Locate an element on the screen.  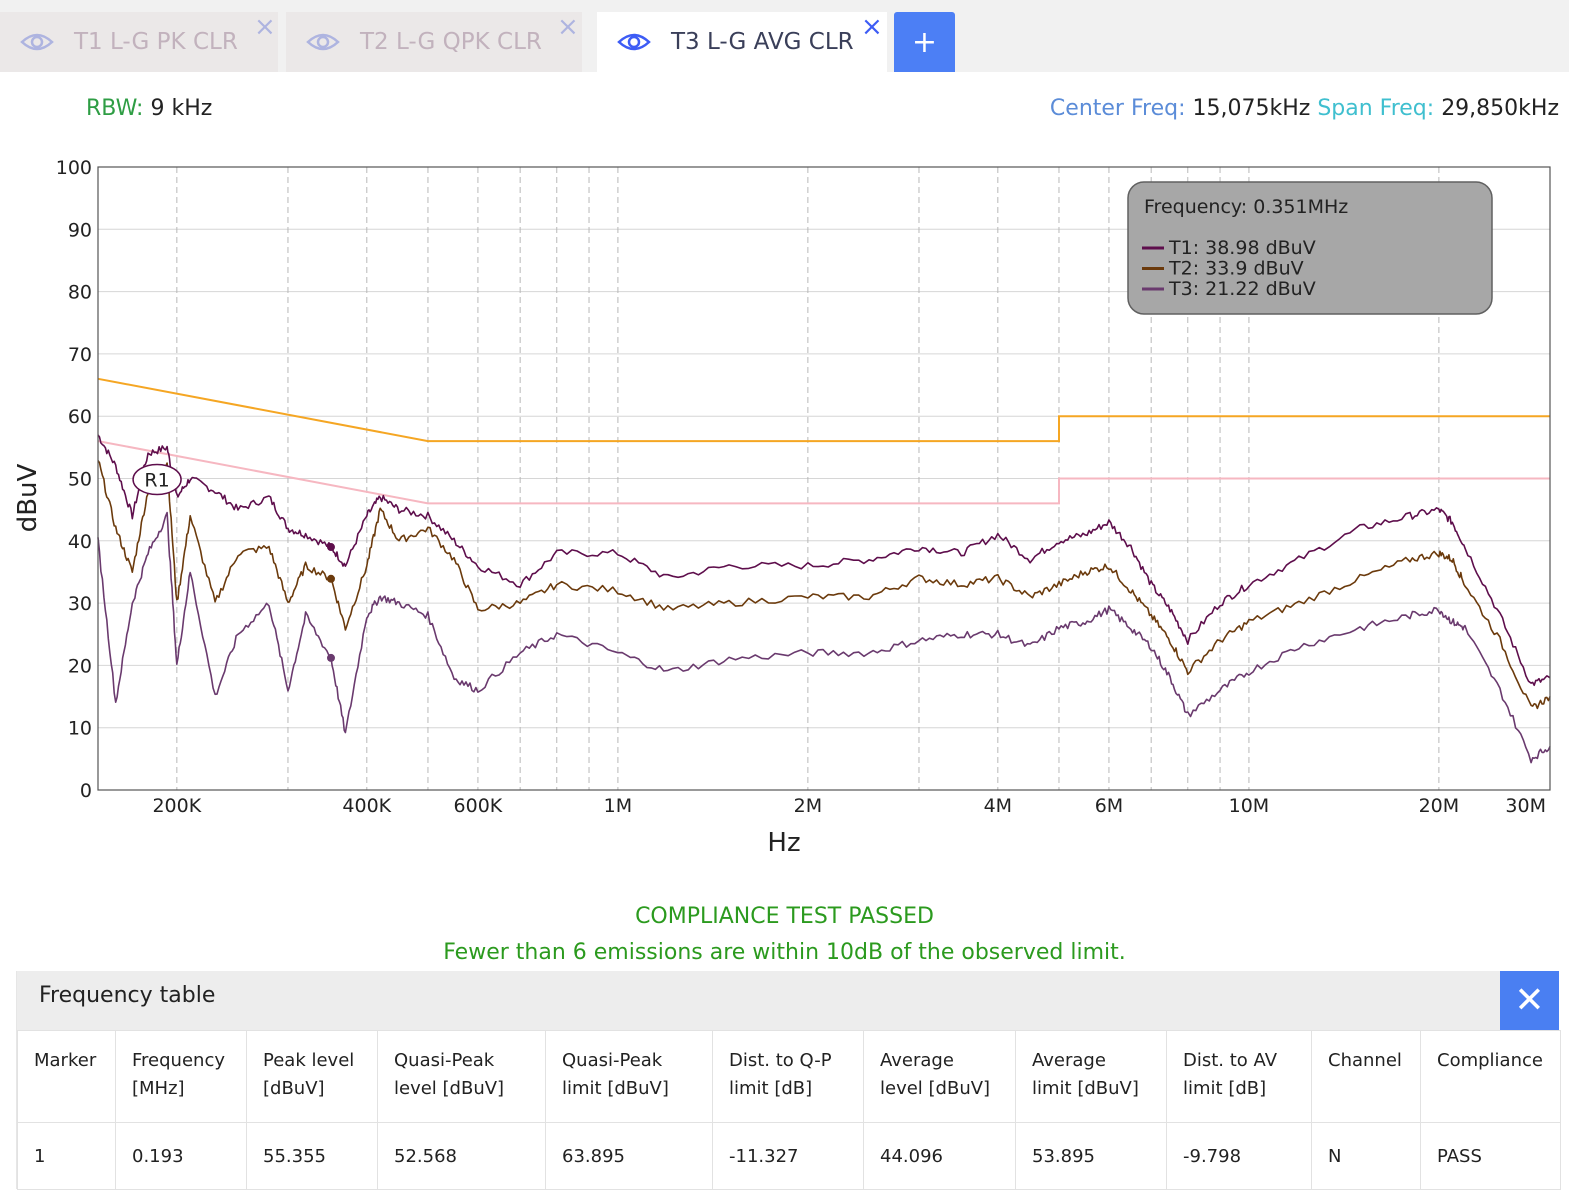
column-header: Quasi-Peak limit [dBuV] is located at coordinates (629, 1076).